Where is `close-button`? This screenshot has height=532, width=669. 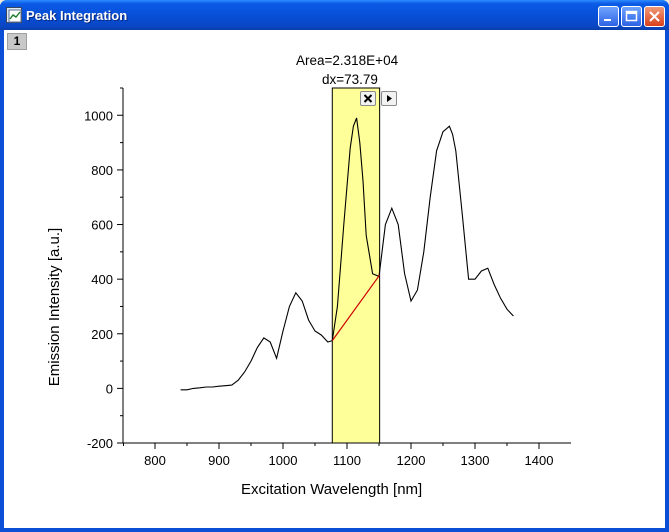
close-button is located at coordinates (654, 16).